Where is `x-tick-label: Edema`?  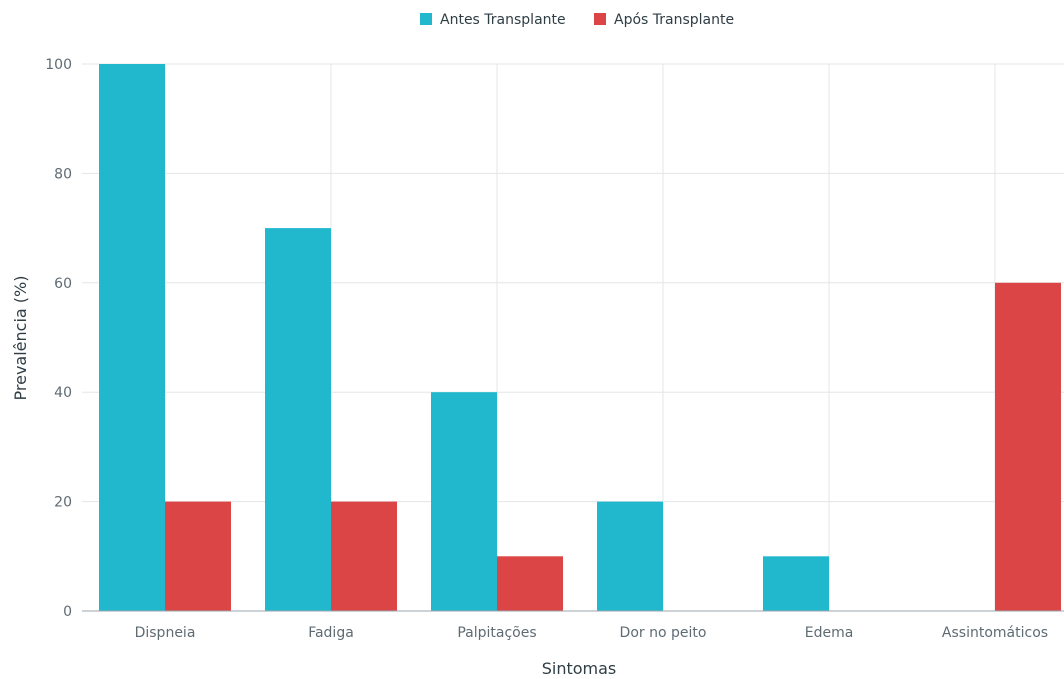
x-tick-label: Edema is located at coordinates (829, 633).